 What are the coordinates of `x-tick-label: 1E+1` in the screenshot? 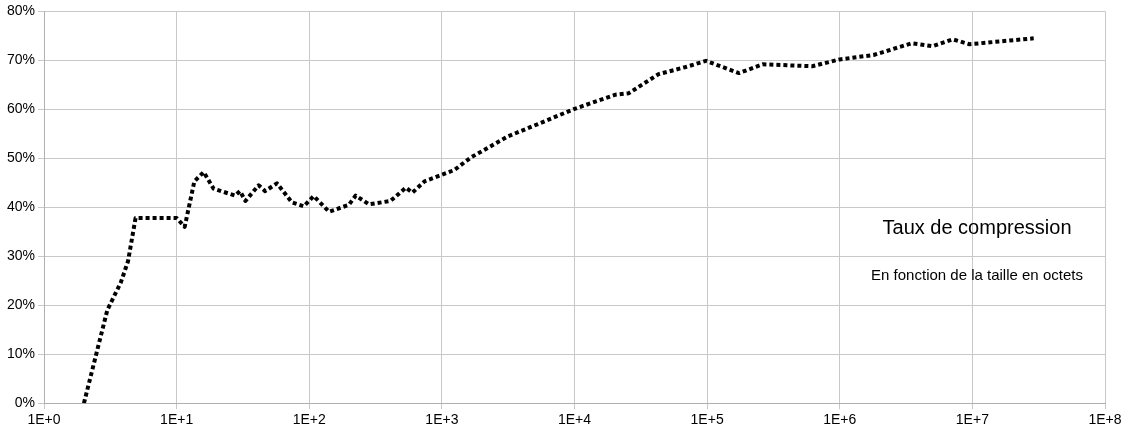 It's located at (177, 419).